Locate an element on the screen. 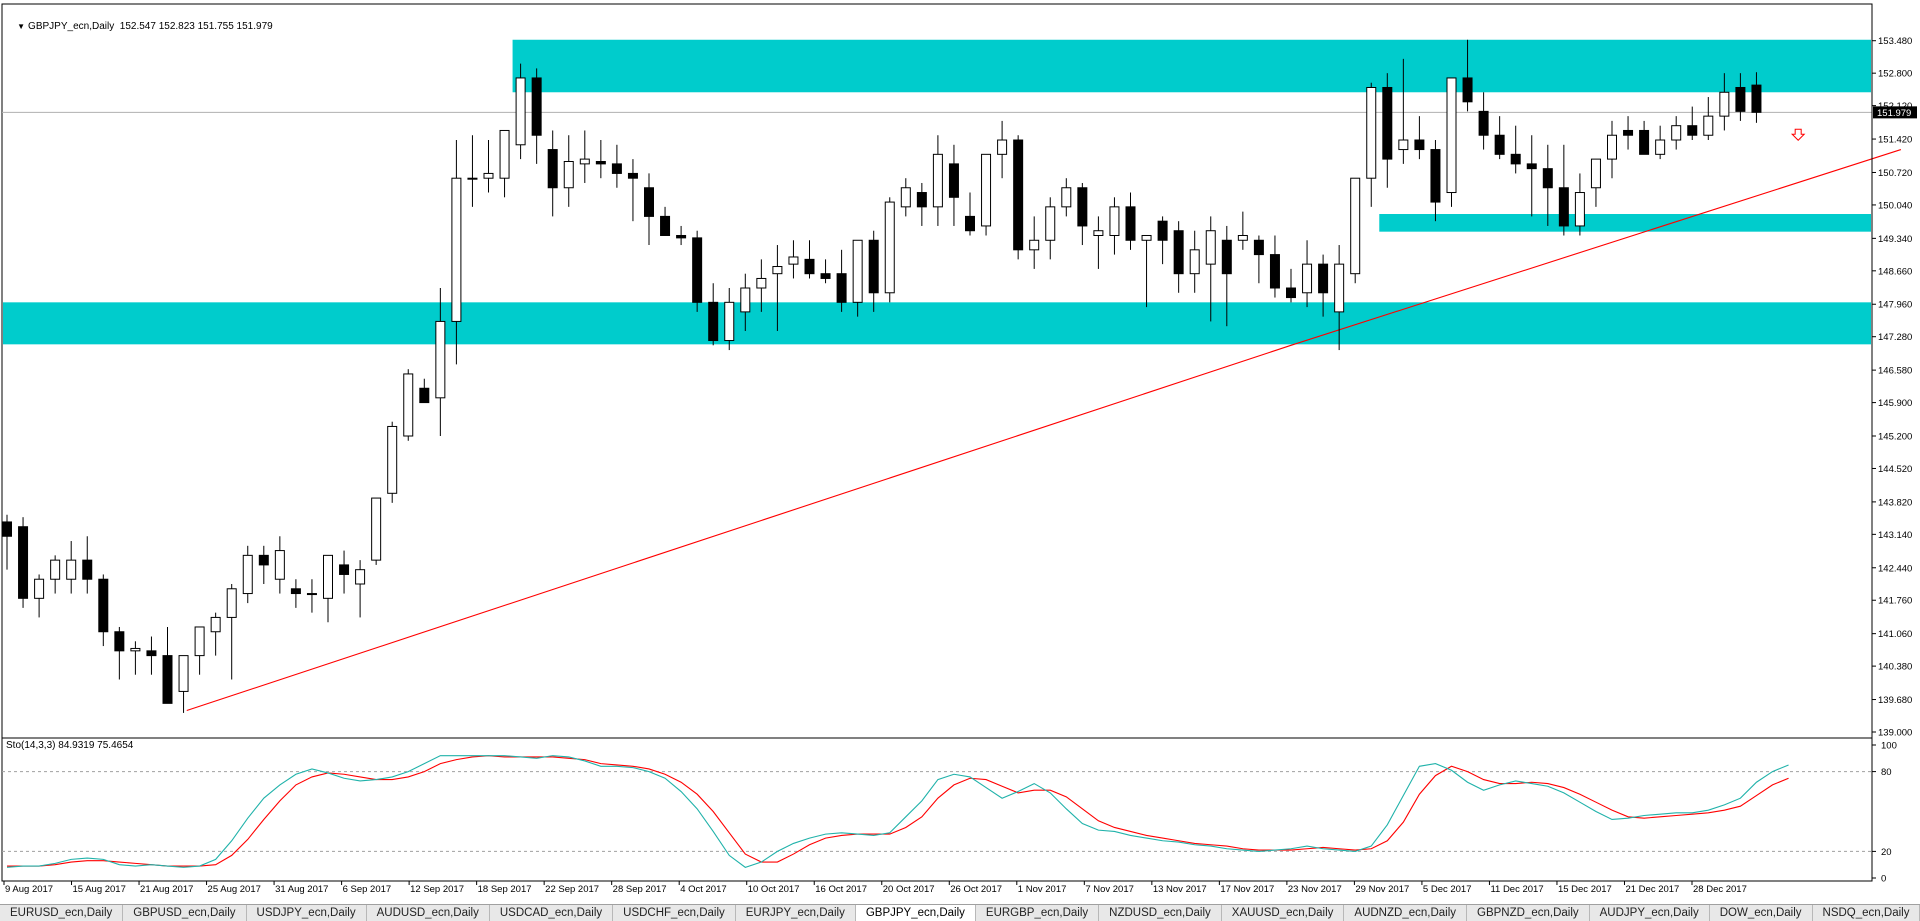  date-tick-label: 13 Nov 2017 is located at coordinates (1180, 889).